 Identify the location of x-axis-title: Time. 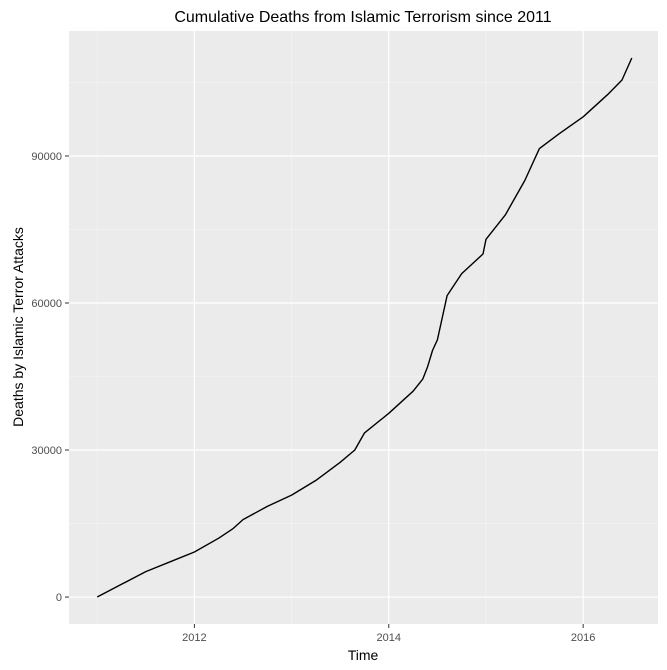
(363, 655).